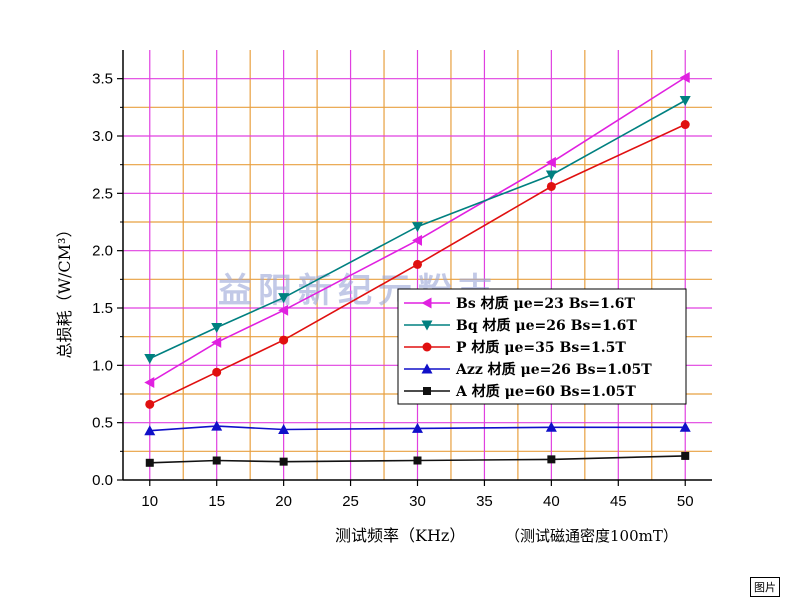 This screenshot has width=788, height=603. I want to click on legend-entry-5: A 材质 μe=60 Bs=1.05T, so click(520, 391).